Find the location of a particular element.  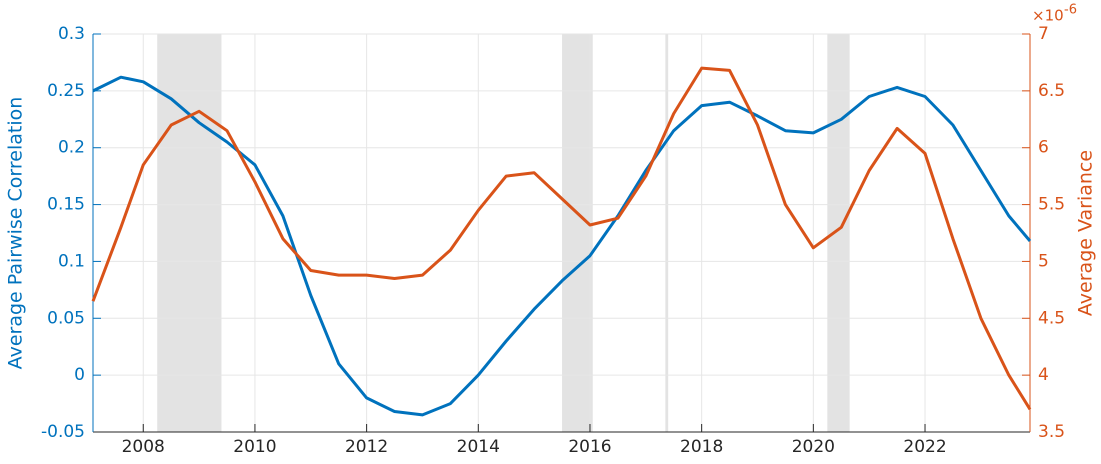

y-tick-label: 0.05 is located at coordinates (66, 318).